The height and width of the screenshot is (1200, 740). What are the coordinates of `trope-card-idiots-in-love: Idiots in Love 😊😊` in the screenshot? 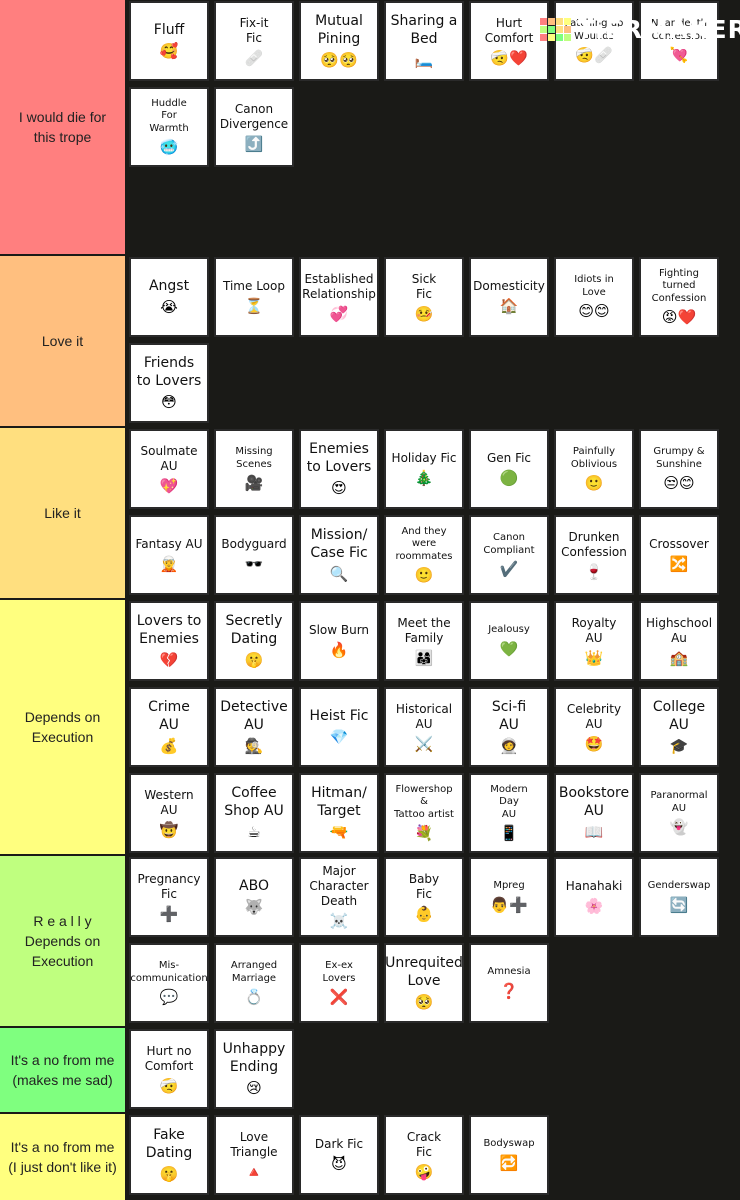 It's located at (594, 297).